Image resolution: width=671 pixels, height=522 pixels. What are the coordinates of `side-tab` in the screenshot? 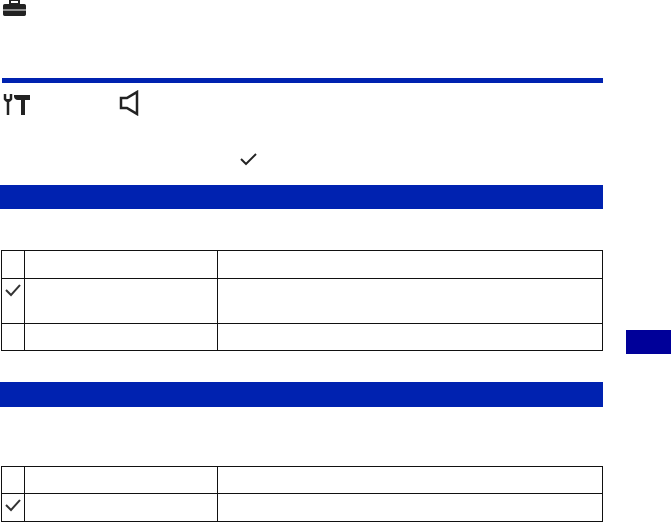 It's located at (648, 342).